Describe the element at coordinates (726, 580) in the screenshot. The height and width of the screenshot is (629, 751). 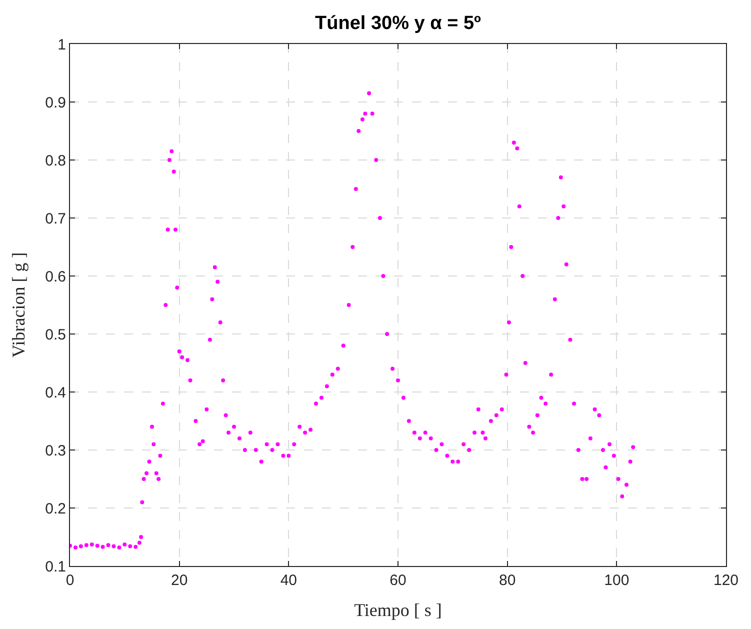
I see `x-tick-label: 120` at that location.